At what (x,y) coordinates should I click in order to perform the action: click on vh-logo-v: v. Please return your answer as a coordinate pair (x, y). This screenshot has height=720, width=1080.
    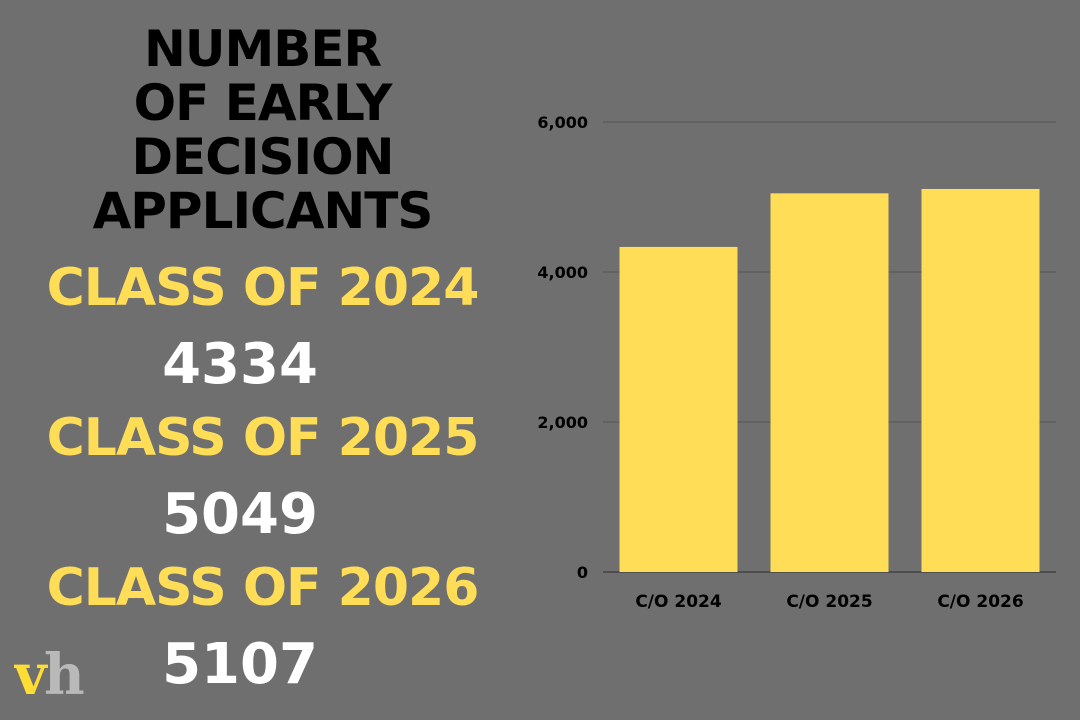
    Looking at the image, I should click on (31, 674).